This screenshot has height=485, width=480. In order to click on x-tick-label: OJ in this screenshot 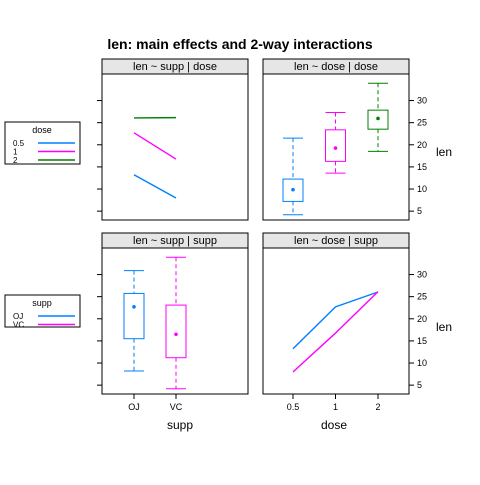, I will do `click(134, 407)`.